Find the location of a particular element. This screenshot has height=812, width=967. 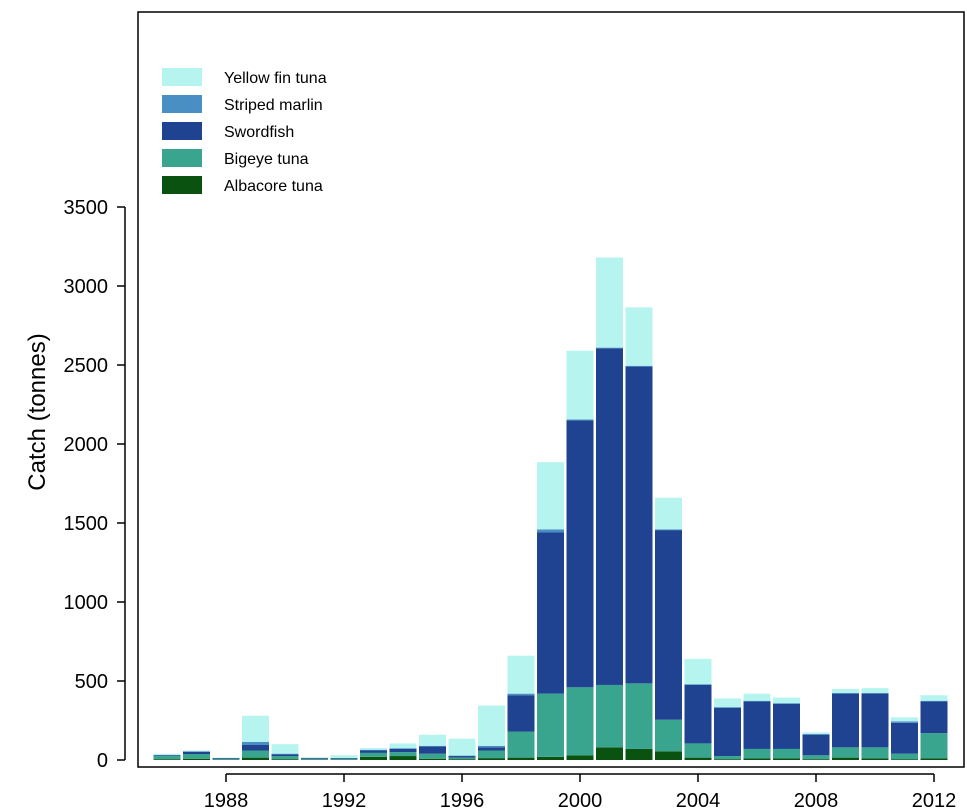

bar-1986-bigeye-tuna is located at coordinates (167, 758).